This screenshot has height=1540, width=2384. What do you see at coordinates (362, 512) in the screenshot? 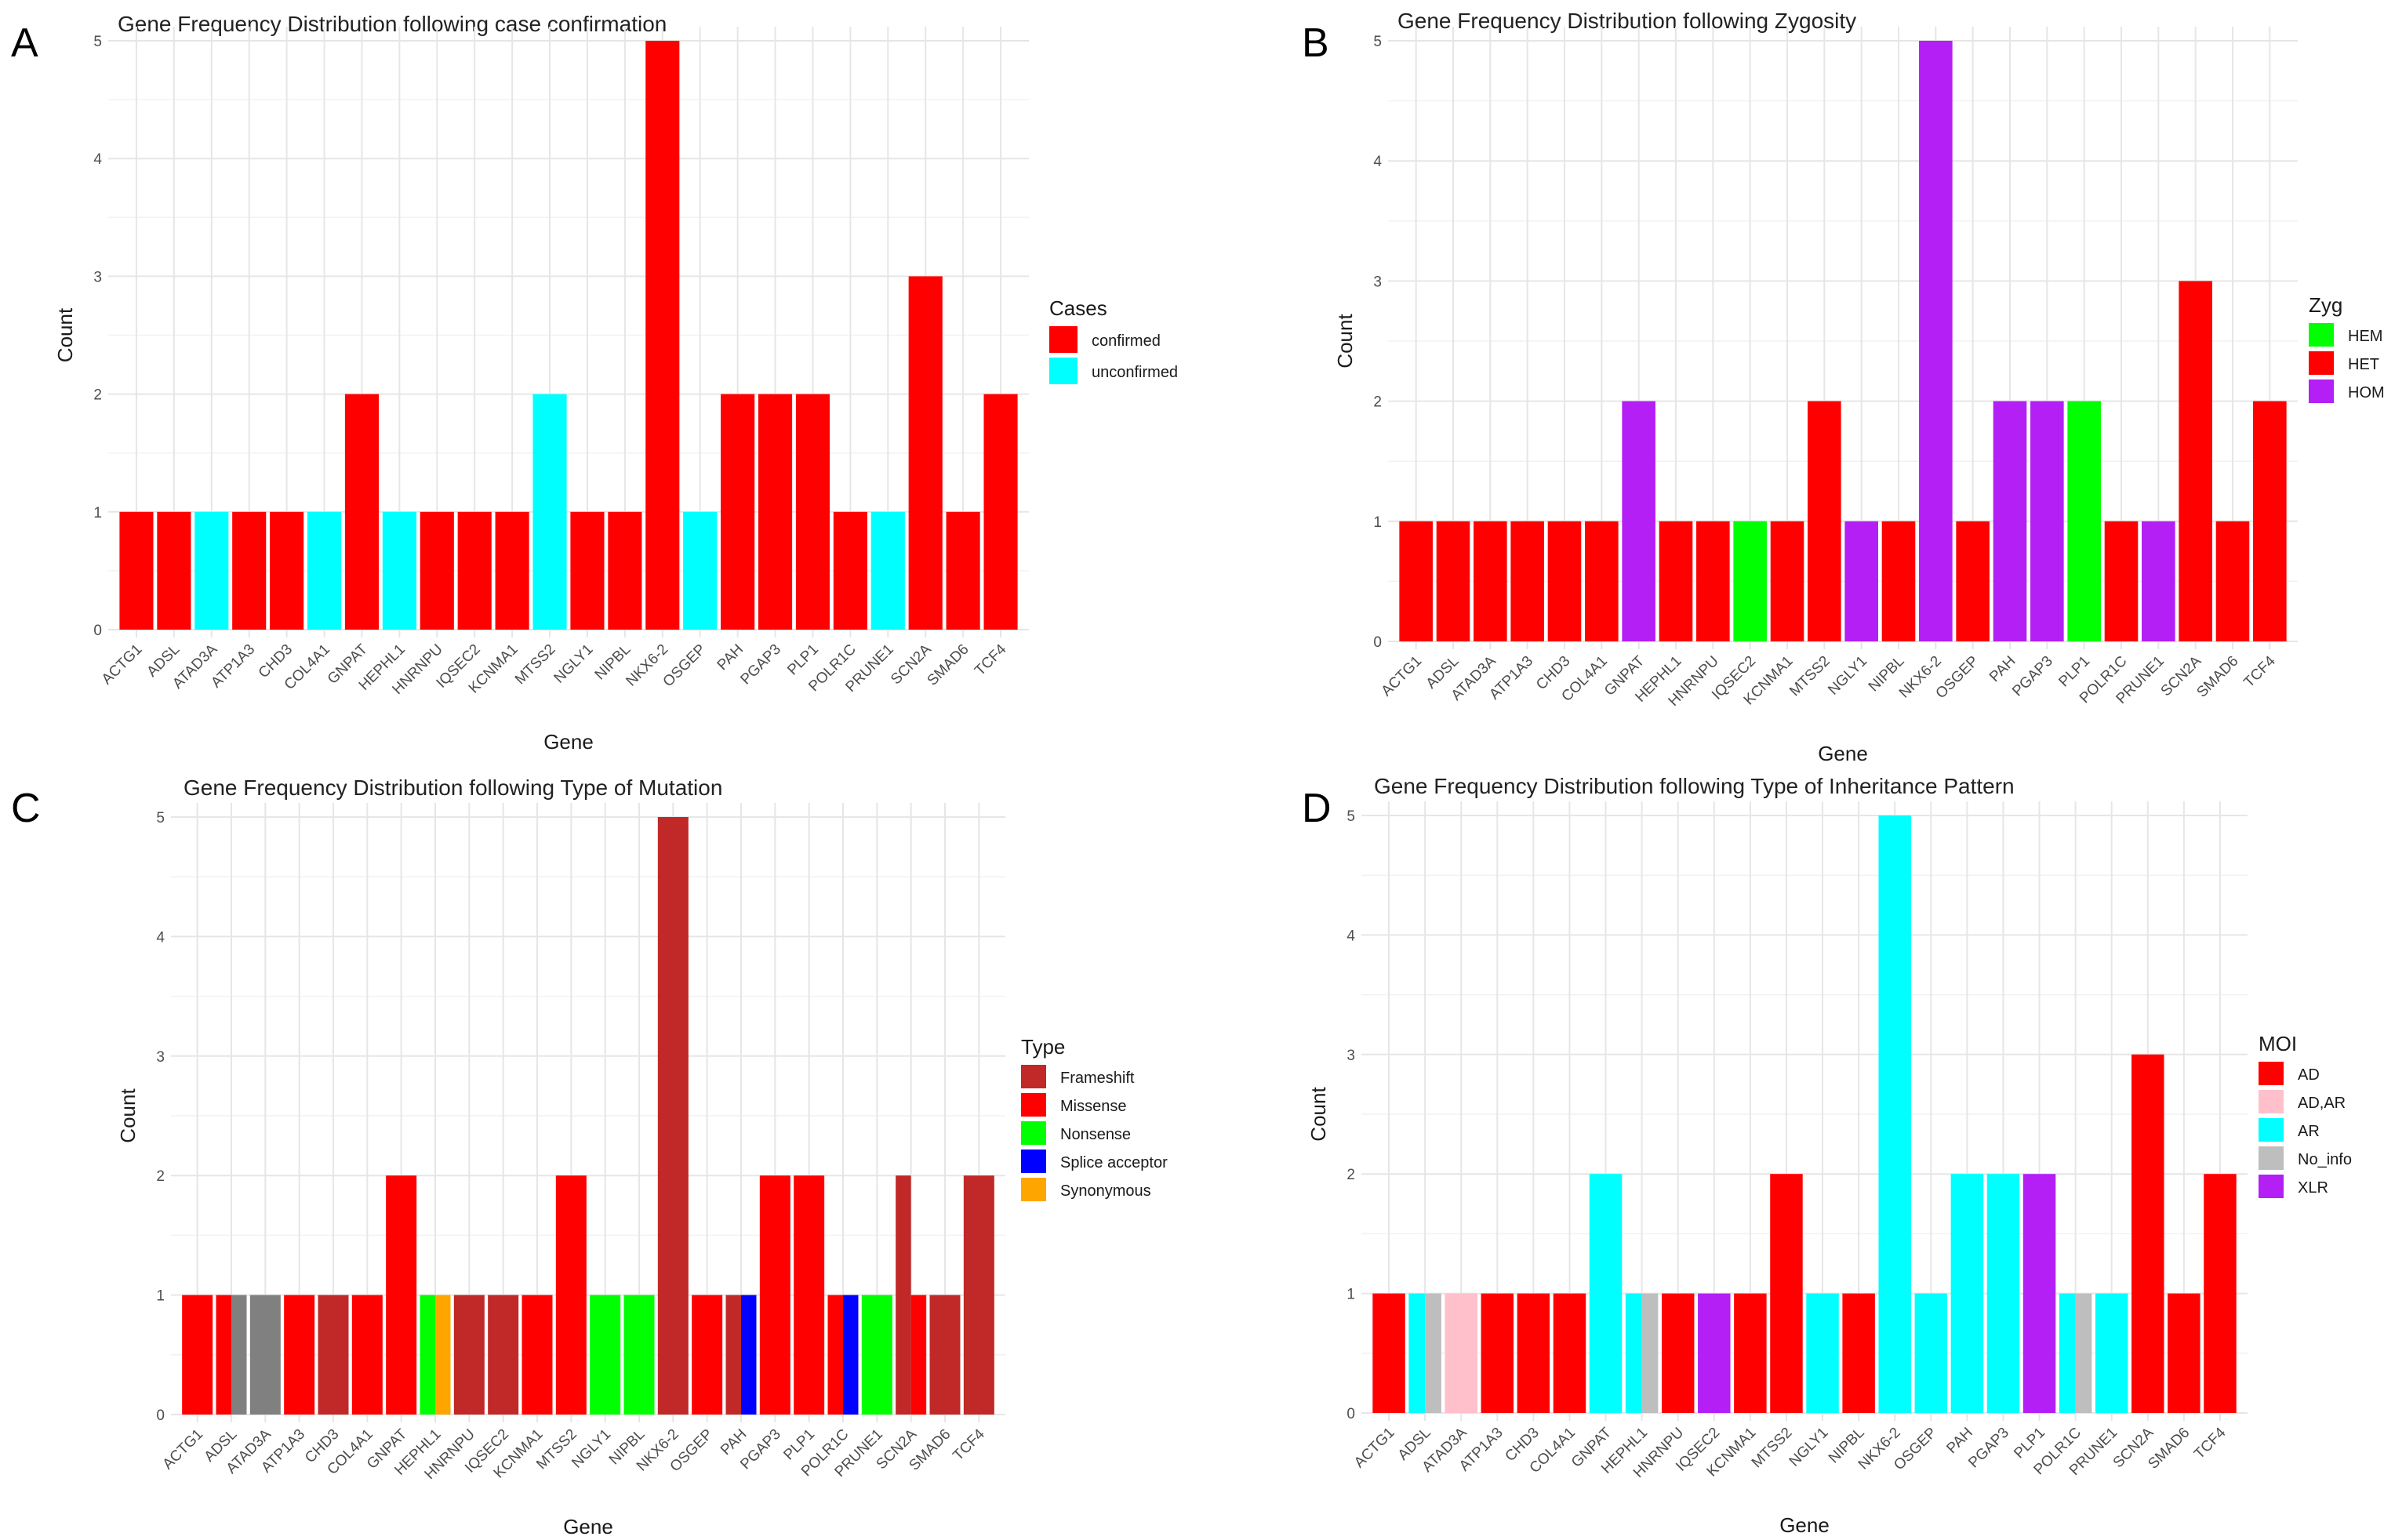
I see `bar-a-gnpat` at bounding box center [362, 512].